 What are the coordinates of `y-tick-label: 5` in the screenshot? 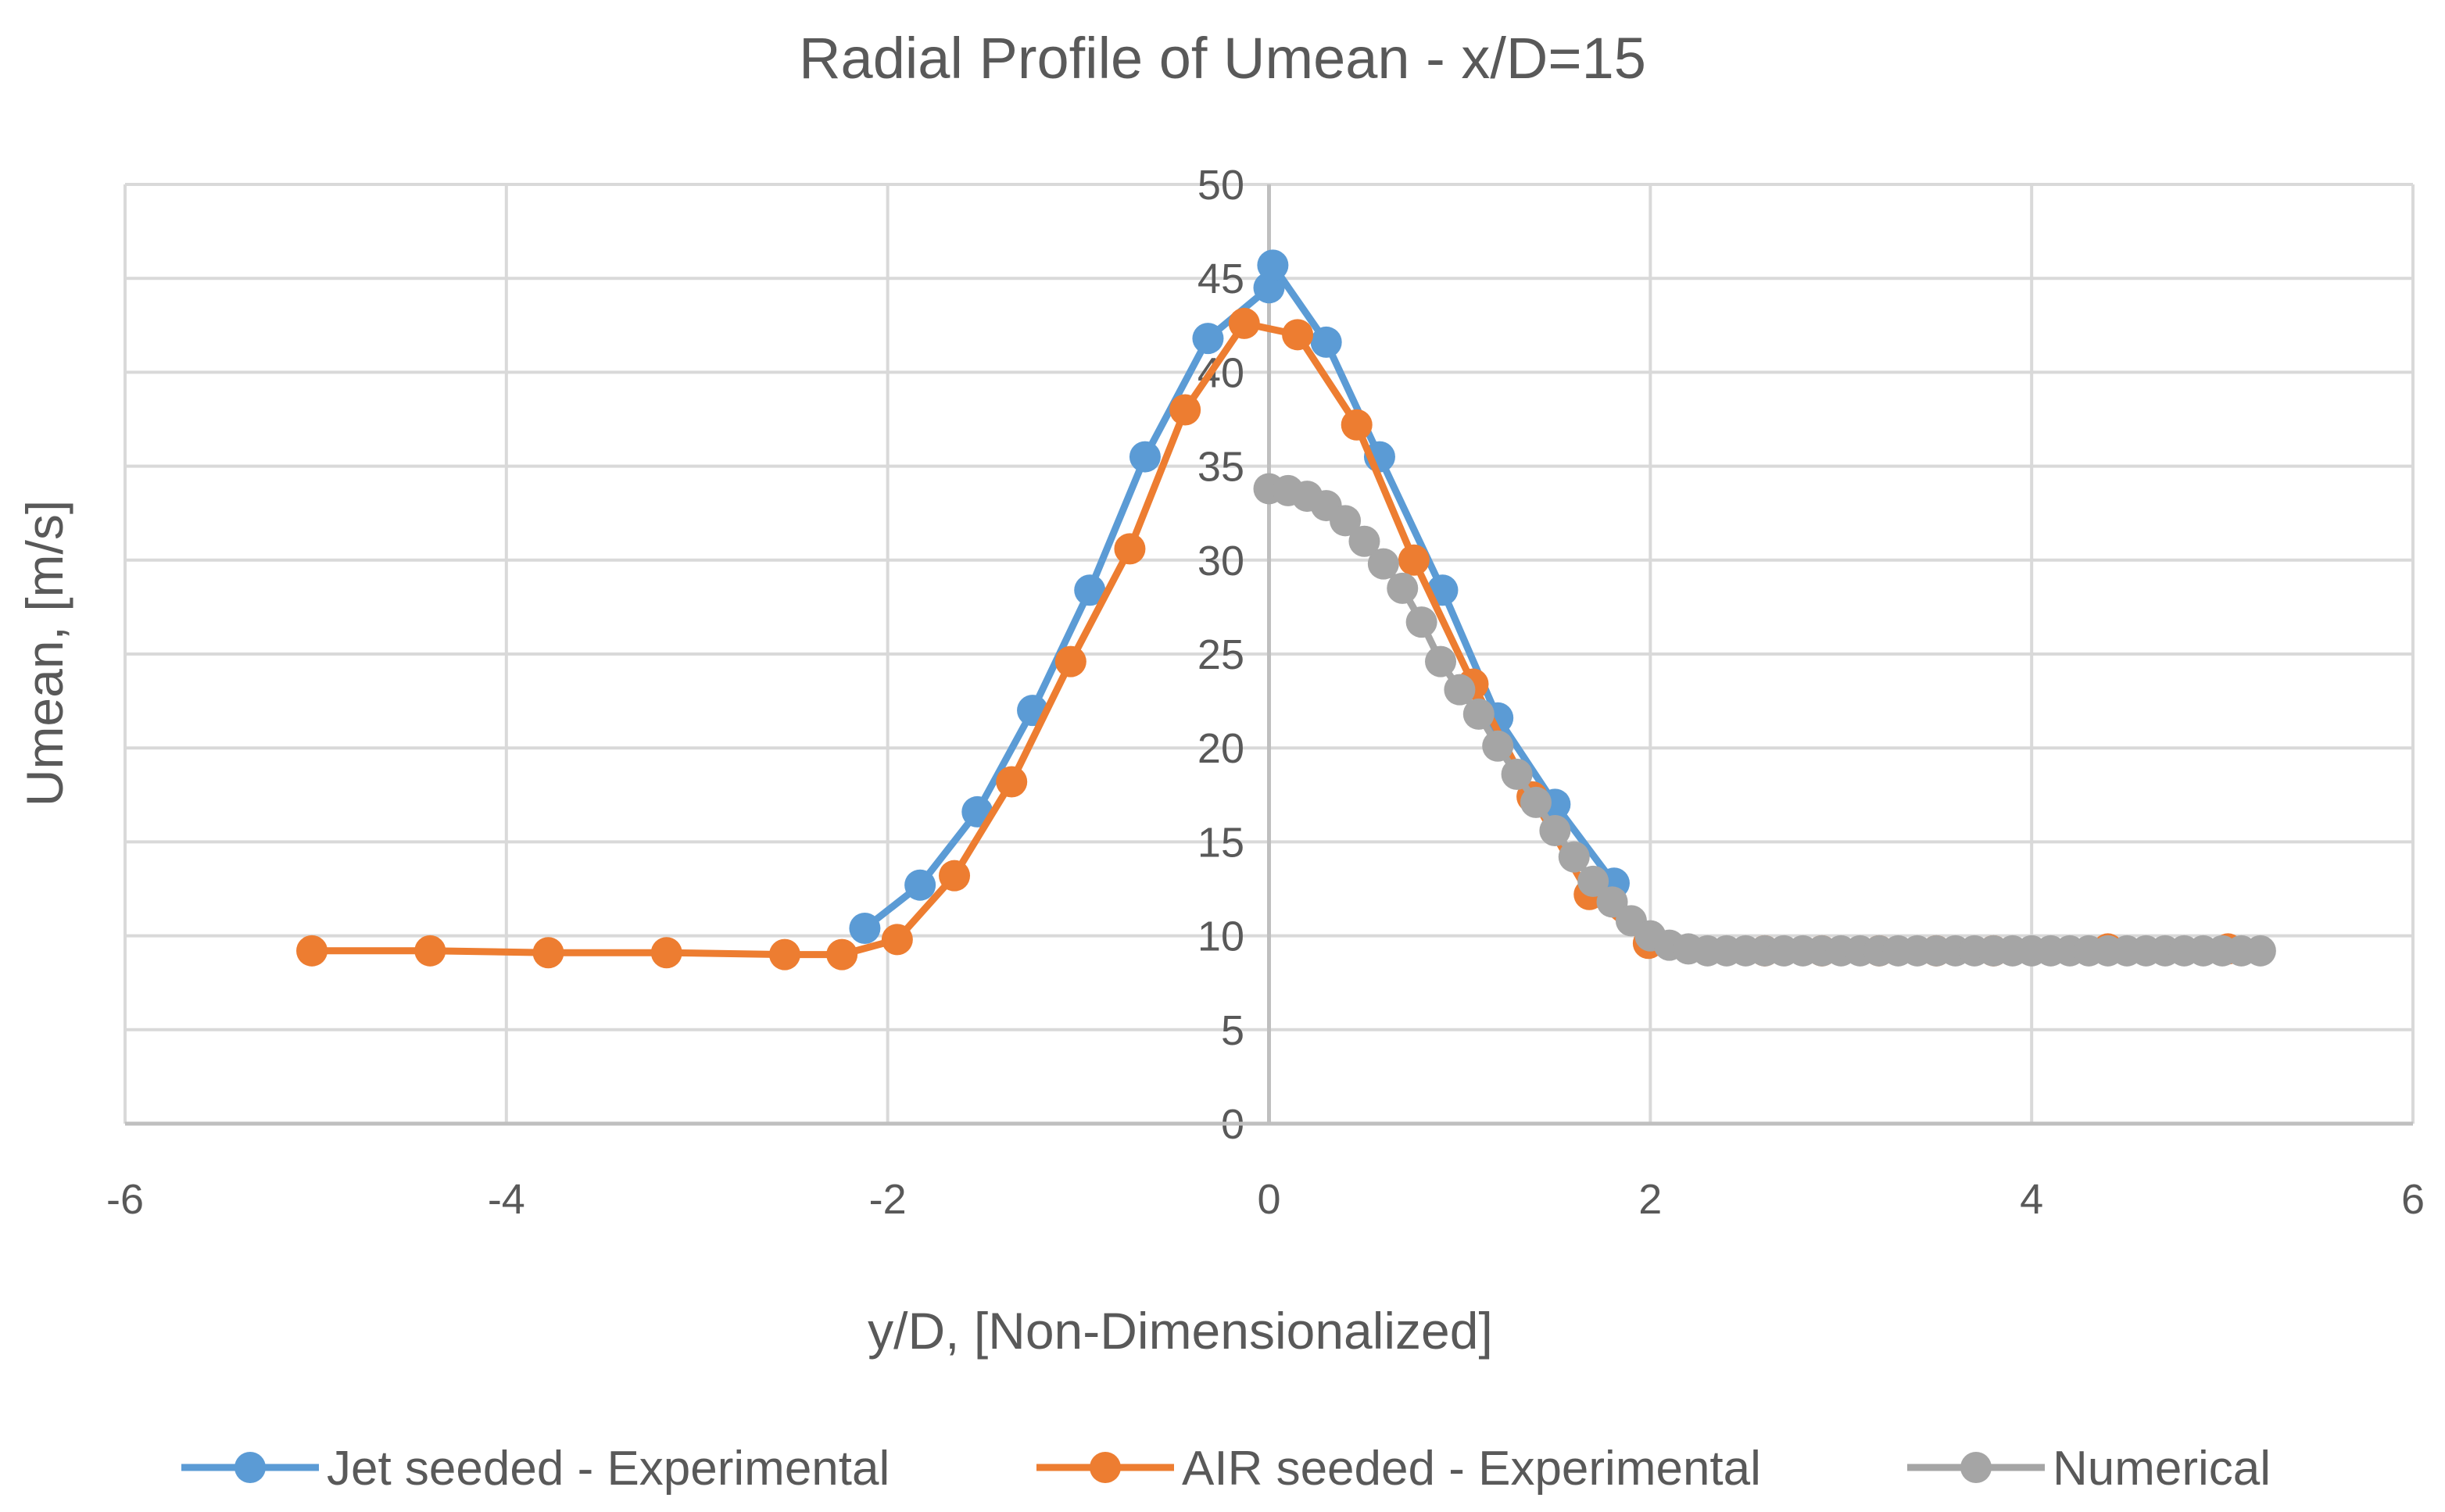 It's located at (1232, 1030).